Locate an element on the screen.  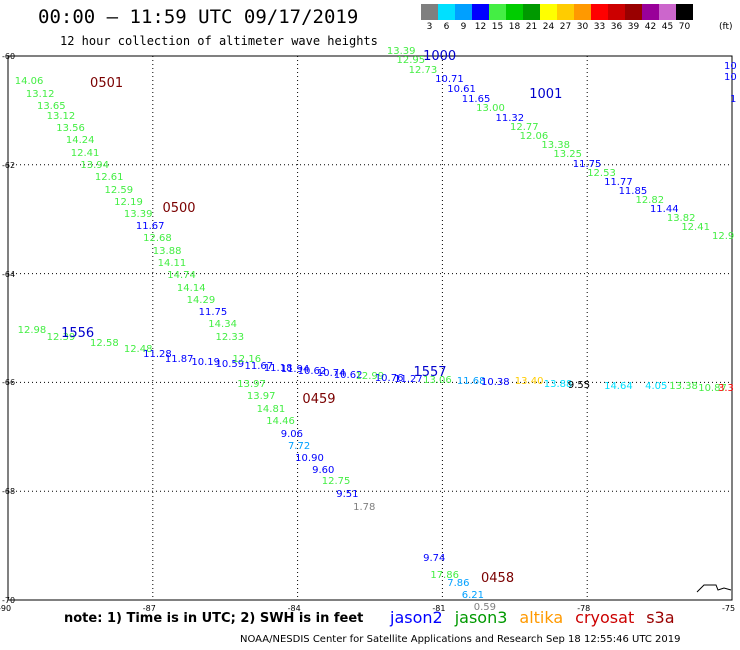
legend-level: 9 is located at coordinates (463, 27).